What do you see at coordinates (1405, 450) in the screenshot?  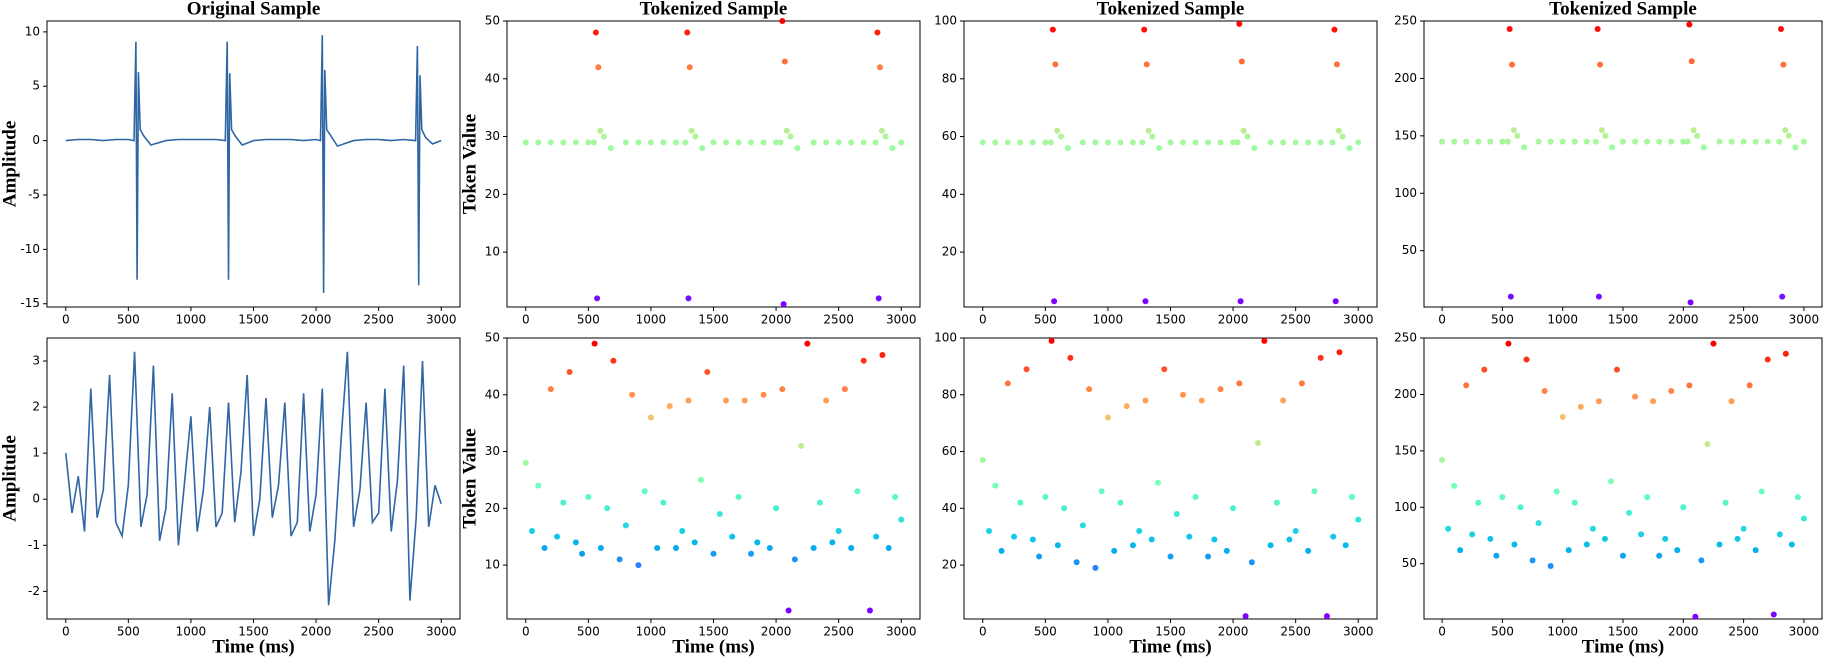 I see `y-tick-label: 150` at bounding box center [1405, 450].